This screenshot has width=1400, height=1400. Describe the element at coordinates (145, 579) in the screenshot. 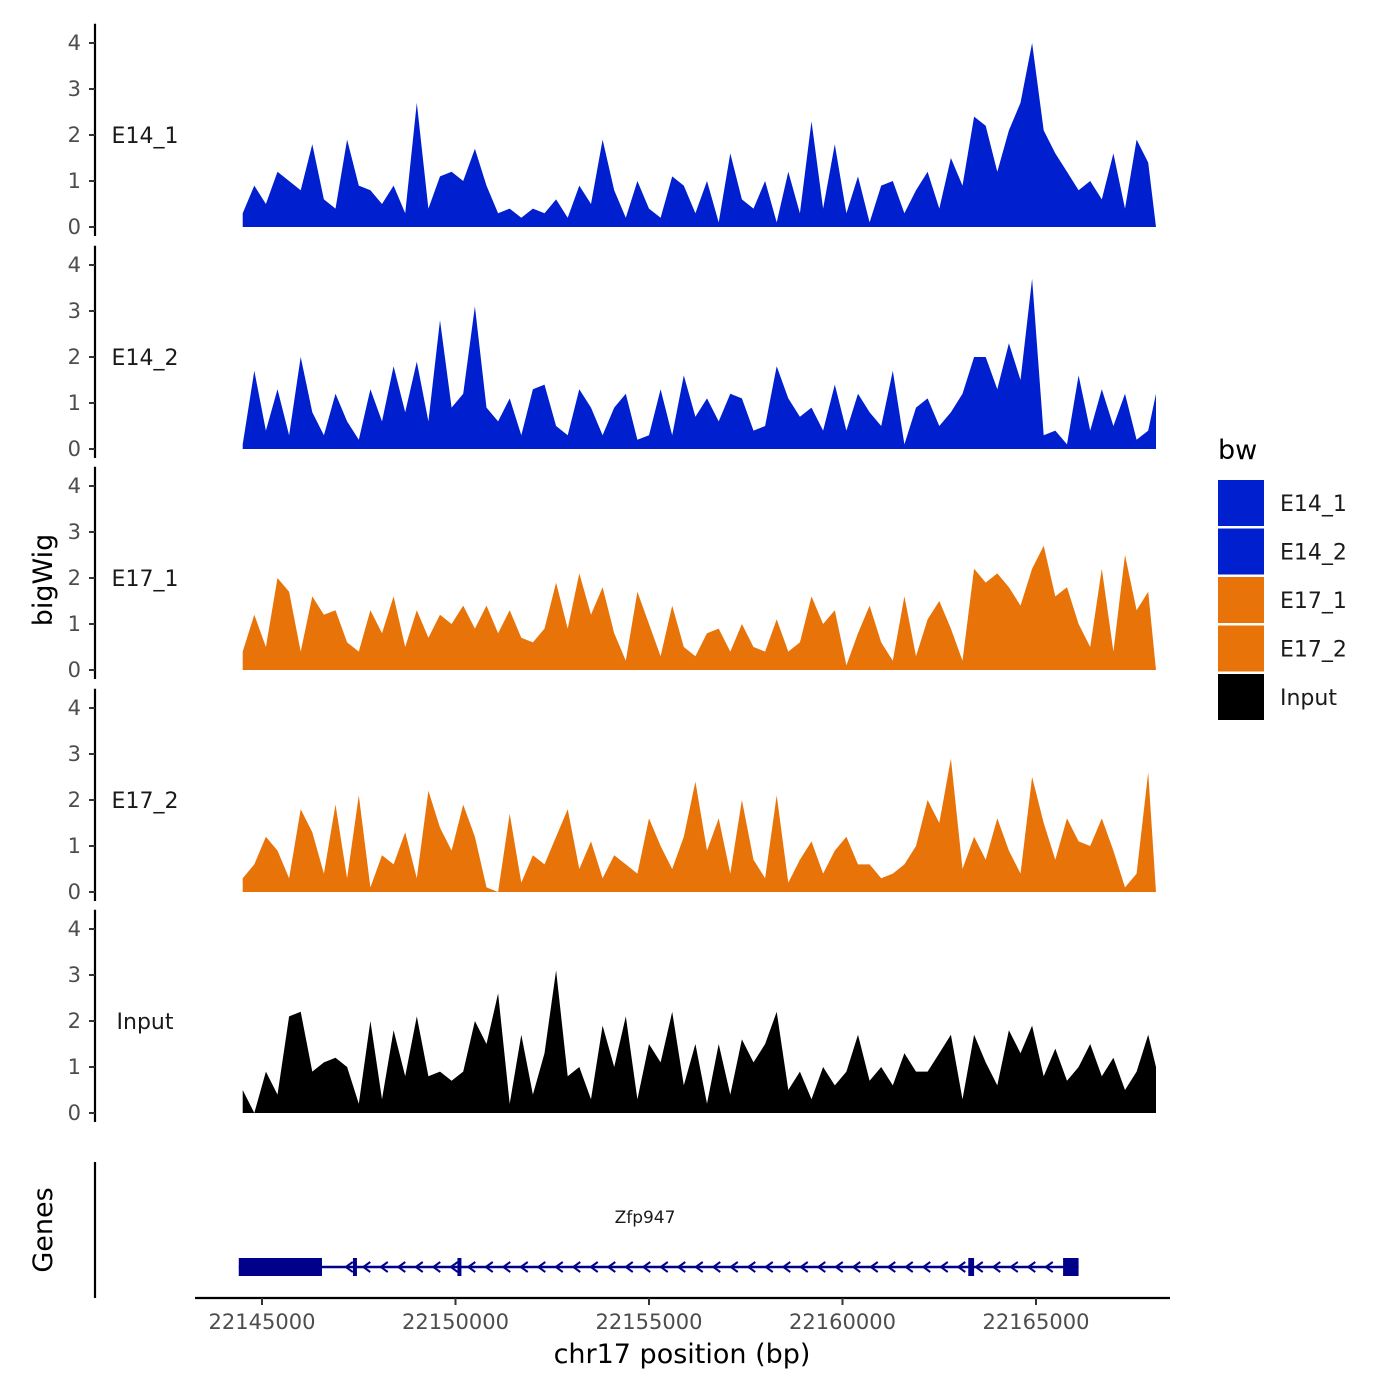

I see `track-label: E17_1` at that location.